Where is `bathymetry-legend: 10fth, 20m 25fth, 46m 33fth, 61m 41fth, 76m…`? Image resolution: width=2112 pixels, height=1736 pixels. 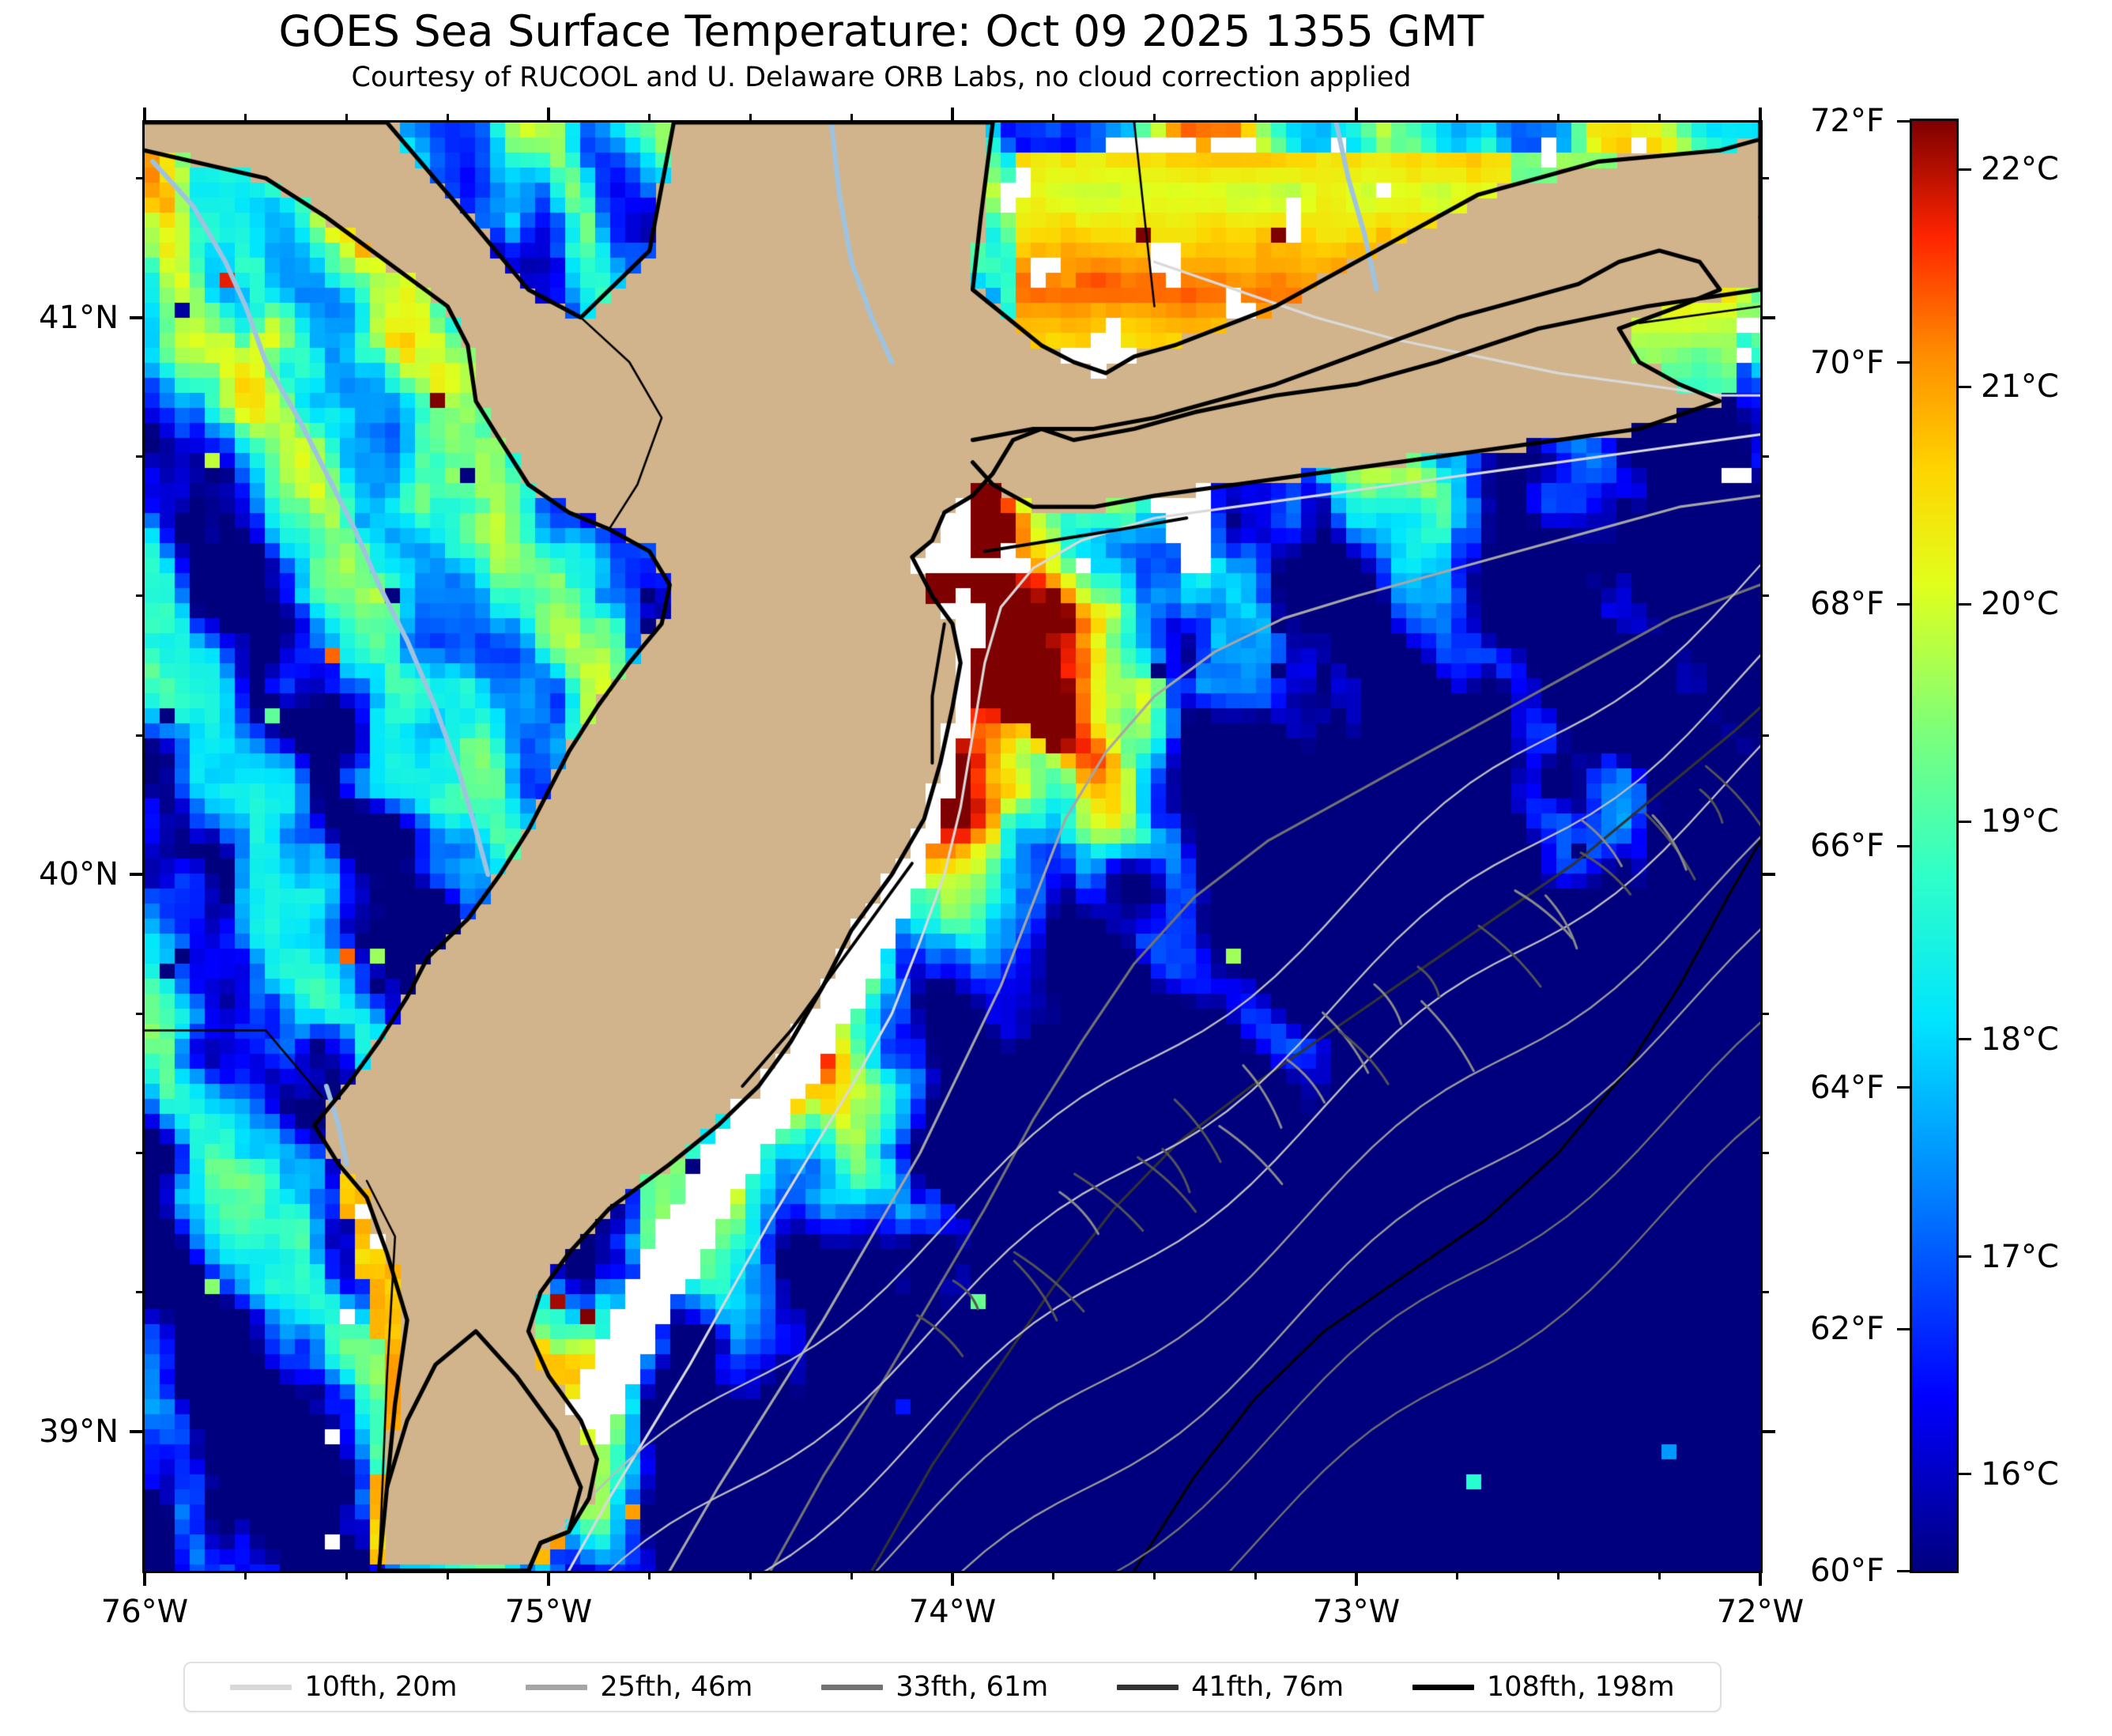 bathymetry-legend: 10fth, 20m 25fth, 46m 33fth, 61m 41fth, 76m… is located at coordinates (953, 1687).